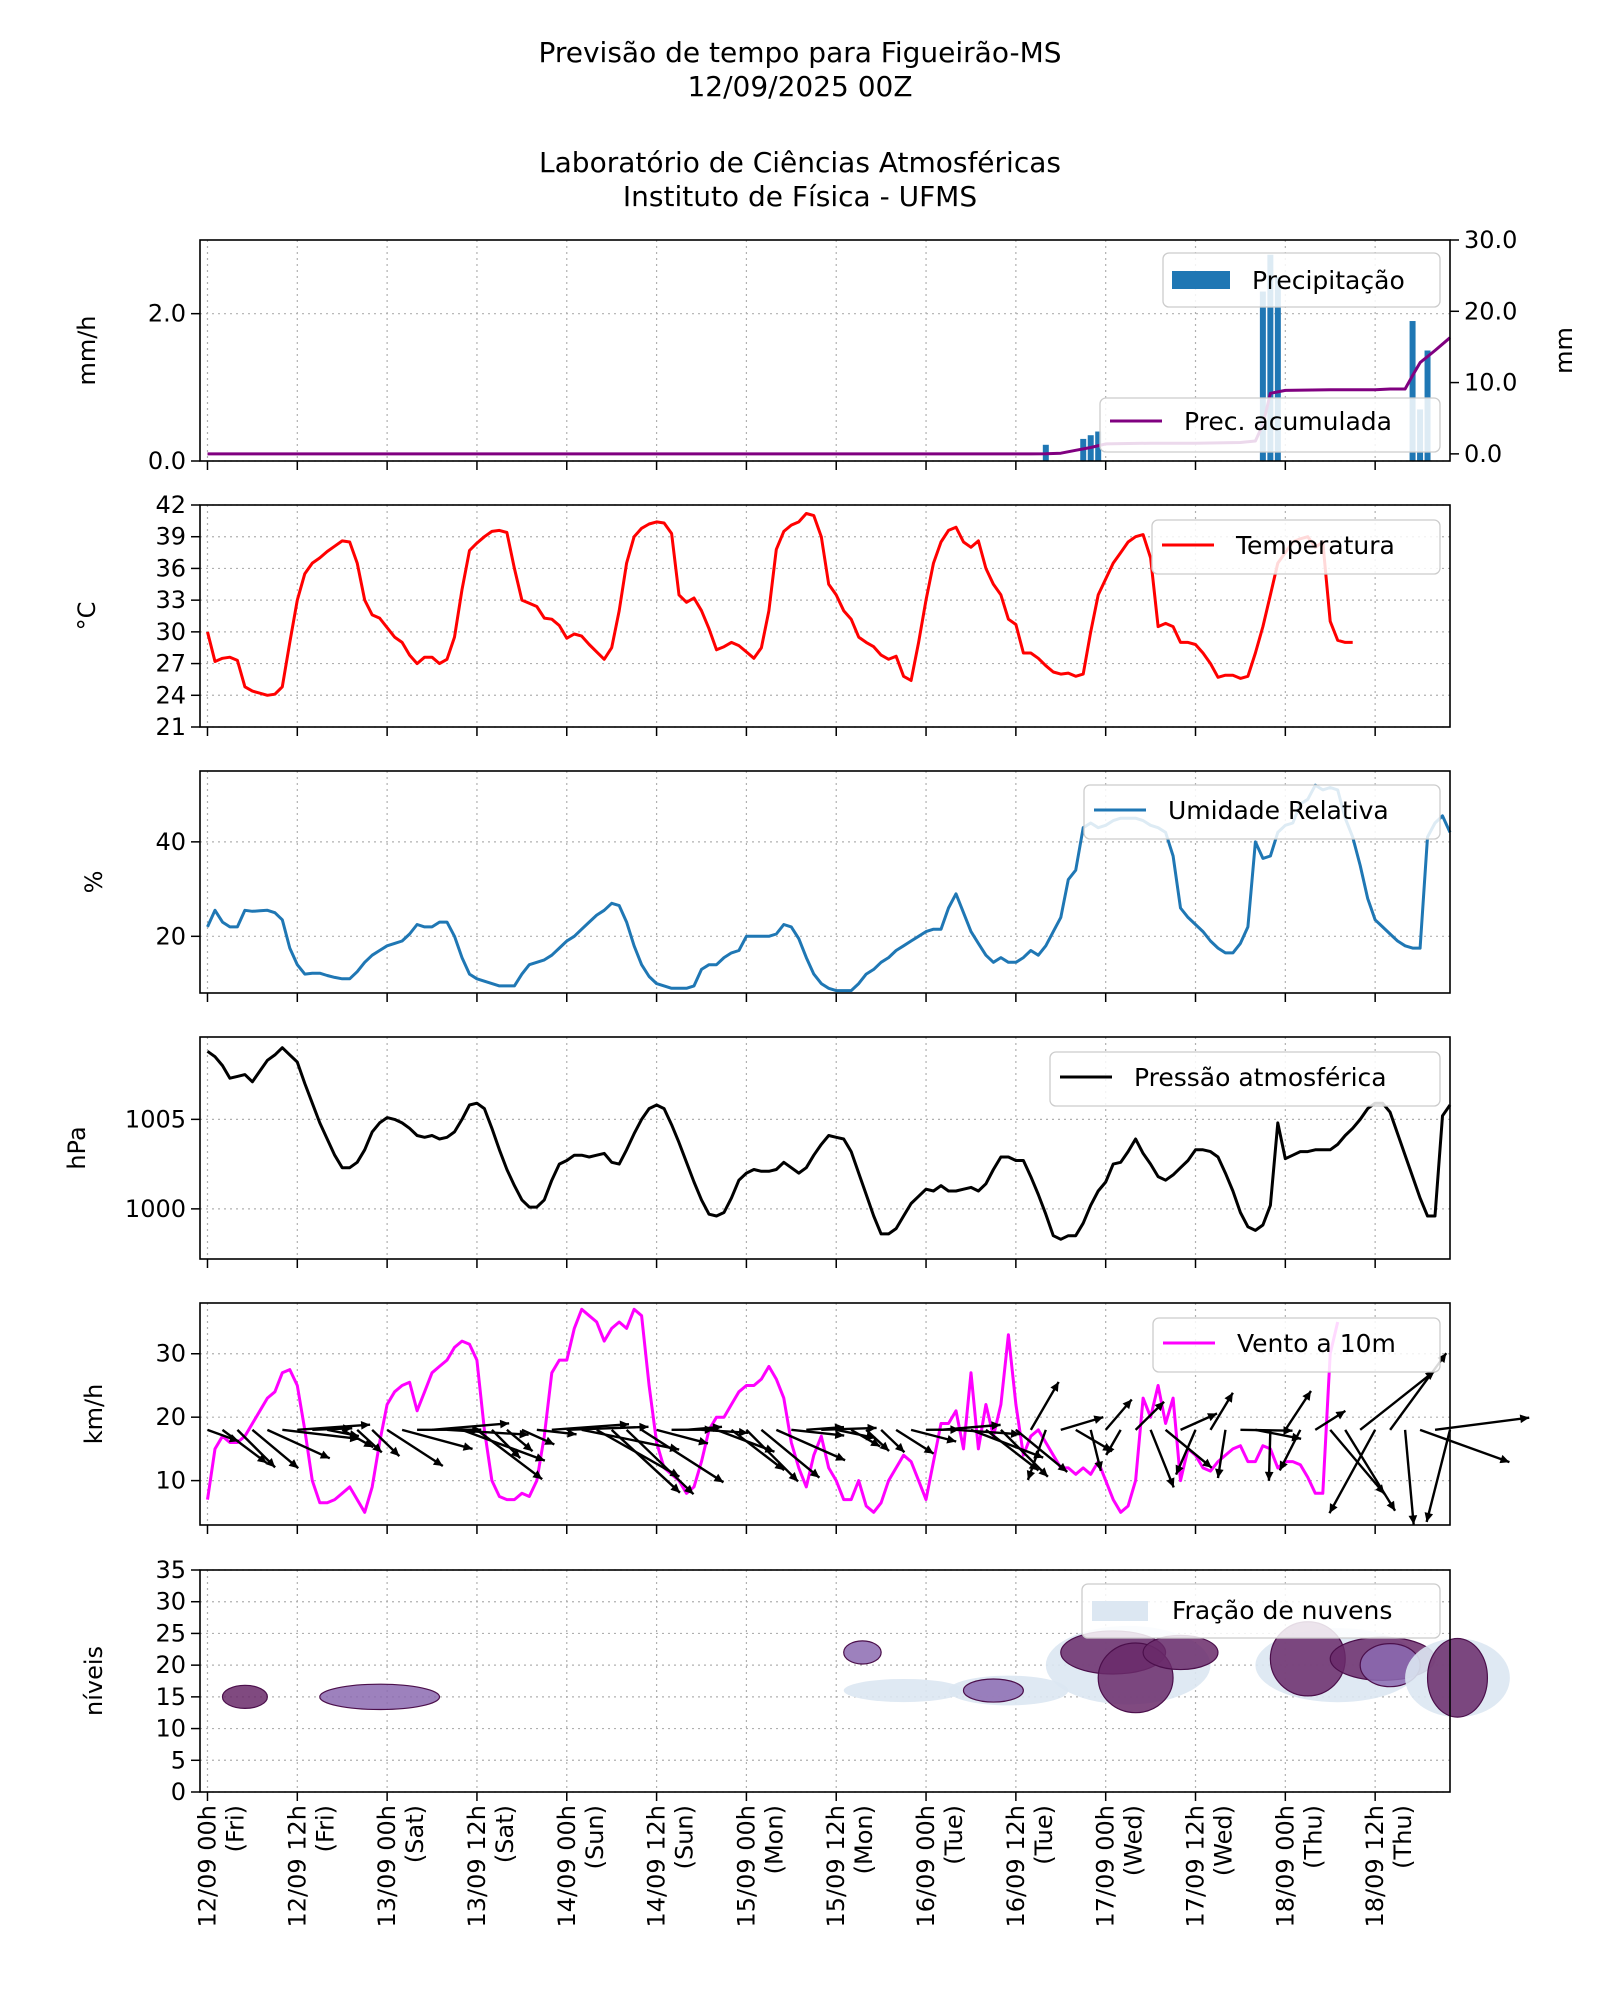  What do you see at coordinates (829, 888) in the screenshot?
I see `humidity-line` at bounding box center [829, 888].